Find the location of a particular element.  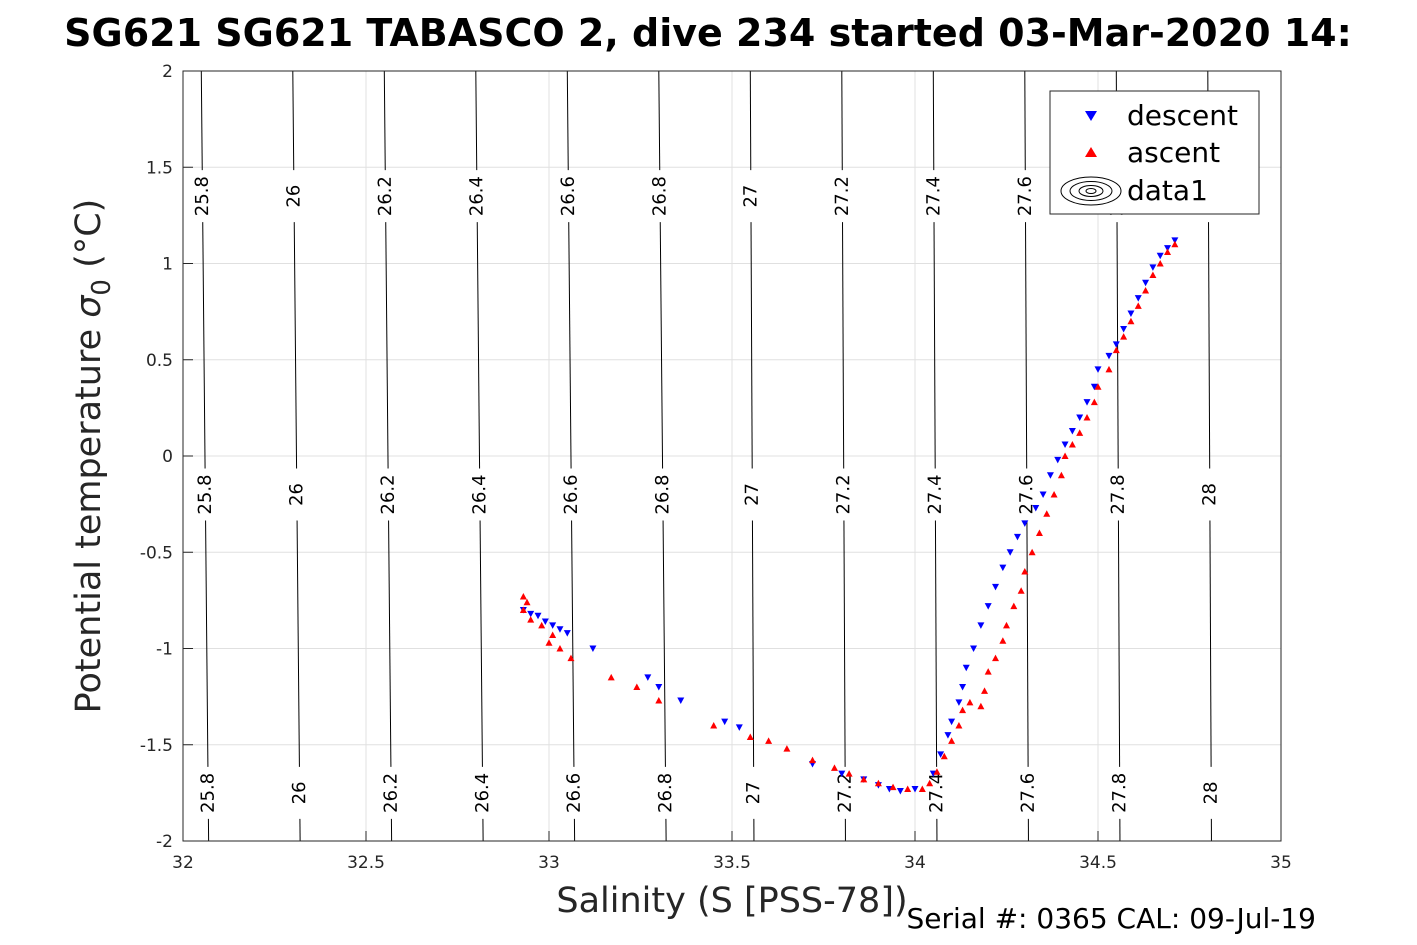

y-tick-label: 2 is located at coordinates (167, 72).